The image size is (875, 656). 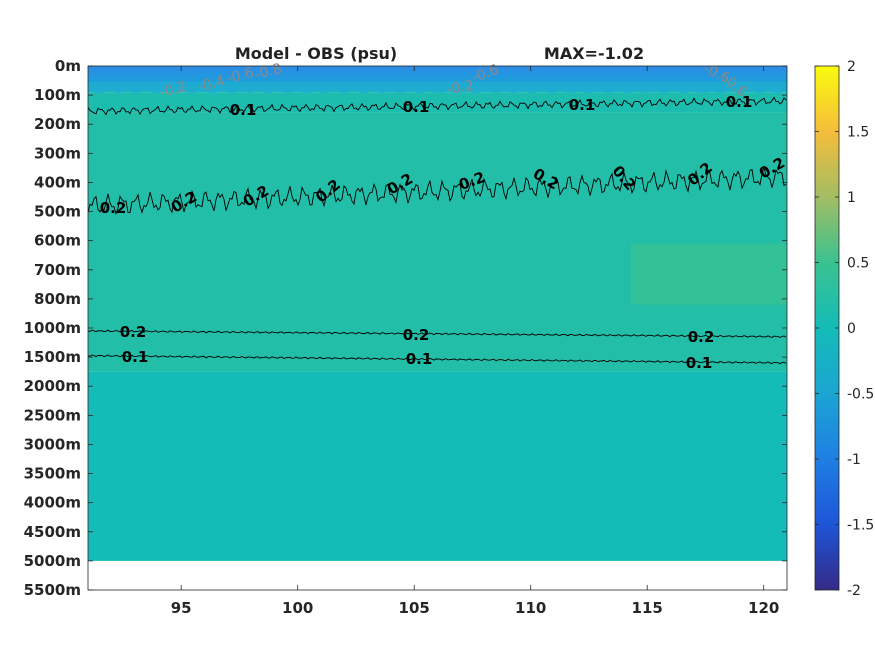 I want to click on y-tick-label: 700m, so click(x=57, y=270).